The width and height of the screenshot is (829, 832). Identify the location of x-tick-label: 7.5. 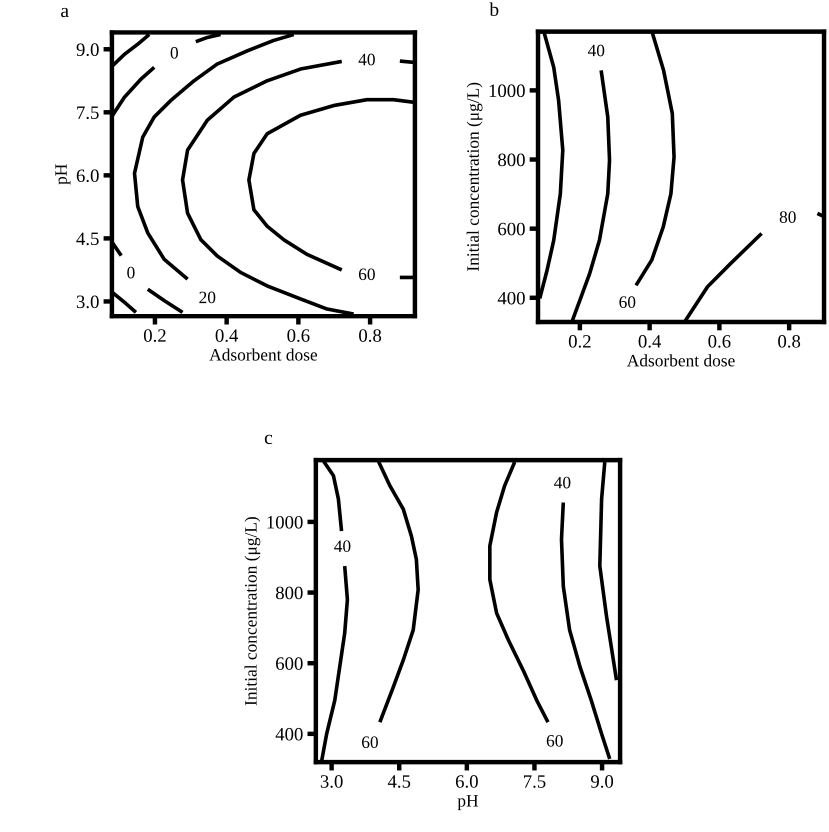
(535, 781).